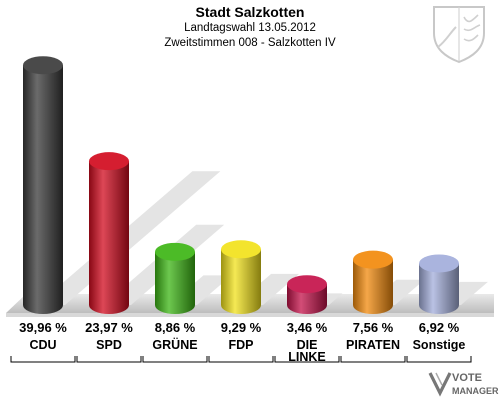 This screenshot has height=400, width=500. I want to click on value-label: 39,96 %, so click(43, 327).